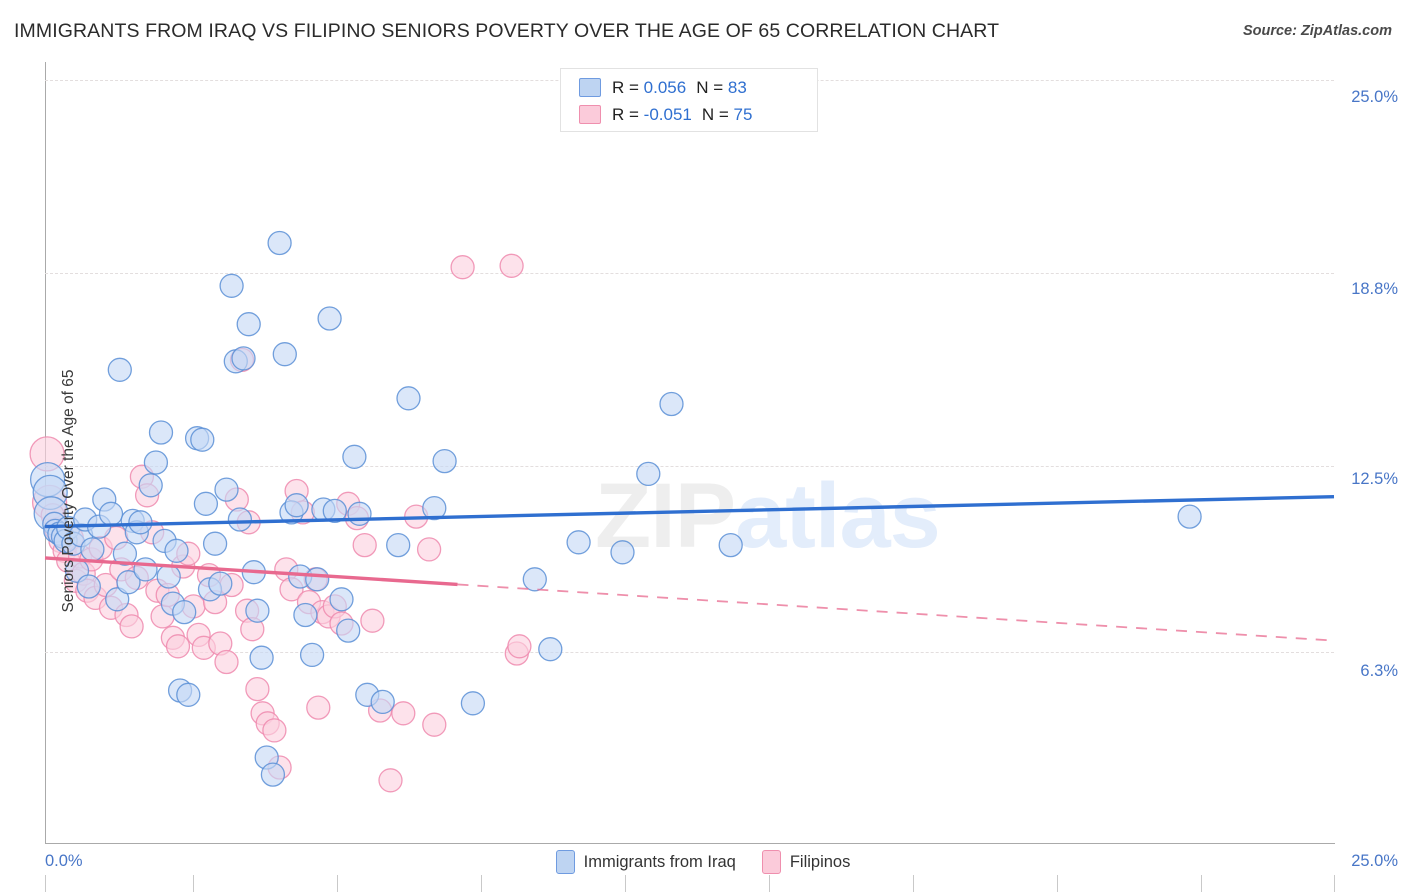 This screenshot has width=1406, height=892. Describe the element at coordinates (737, 87) in the screenshot. I see `blue-n-value: 83` at that location.